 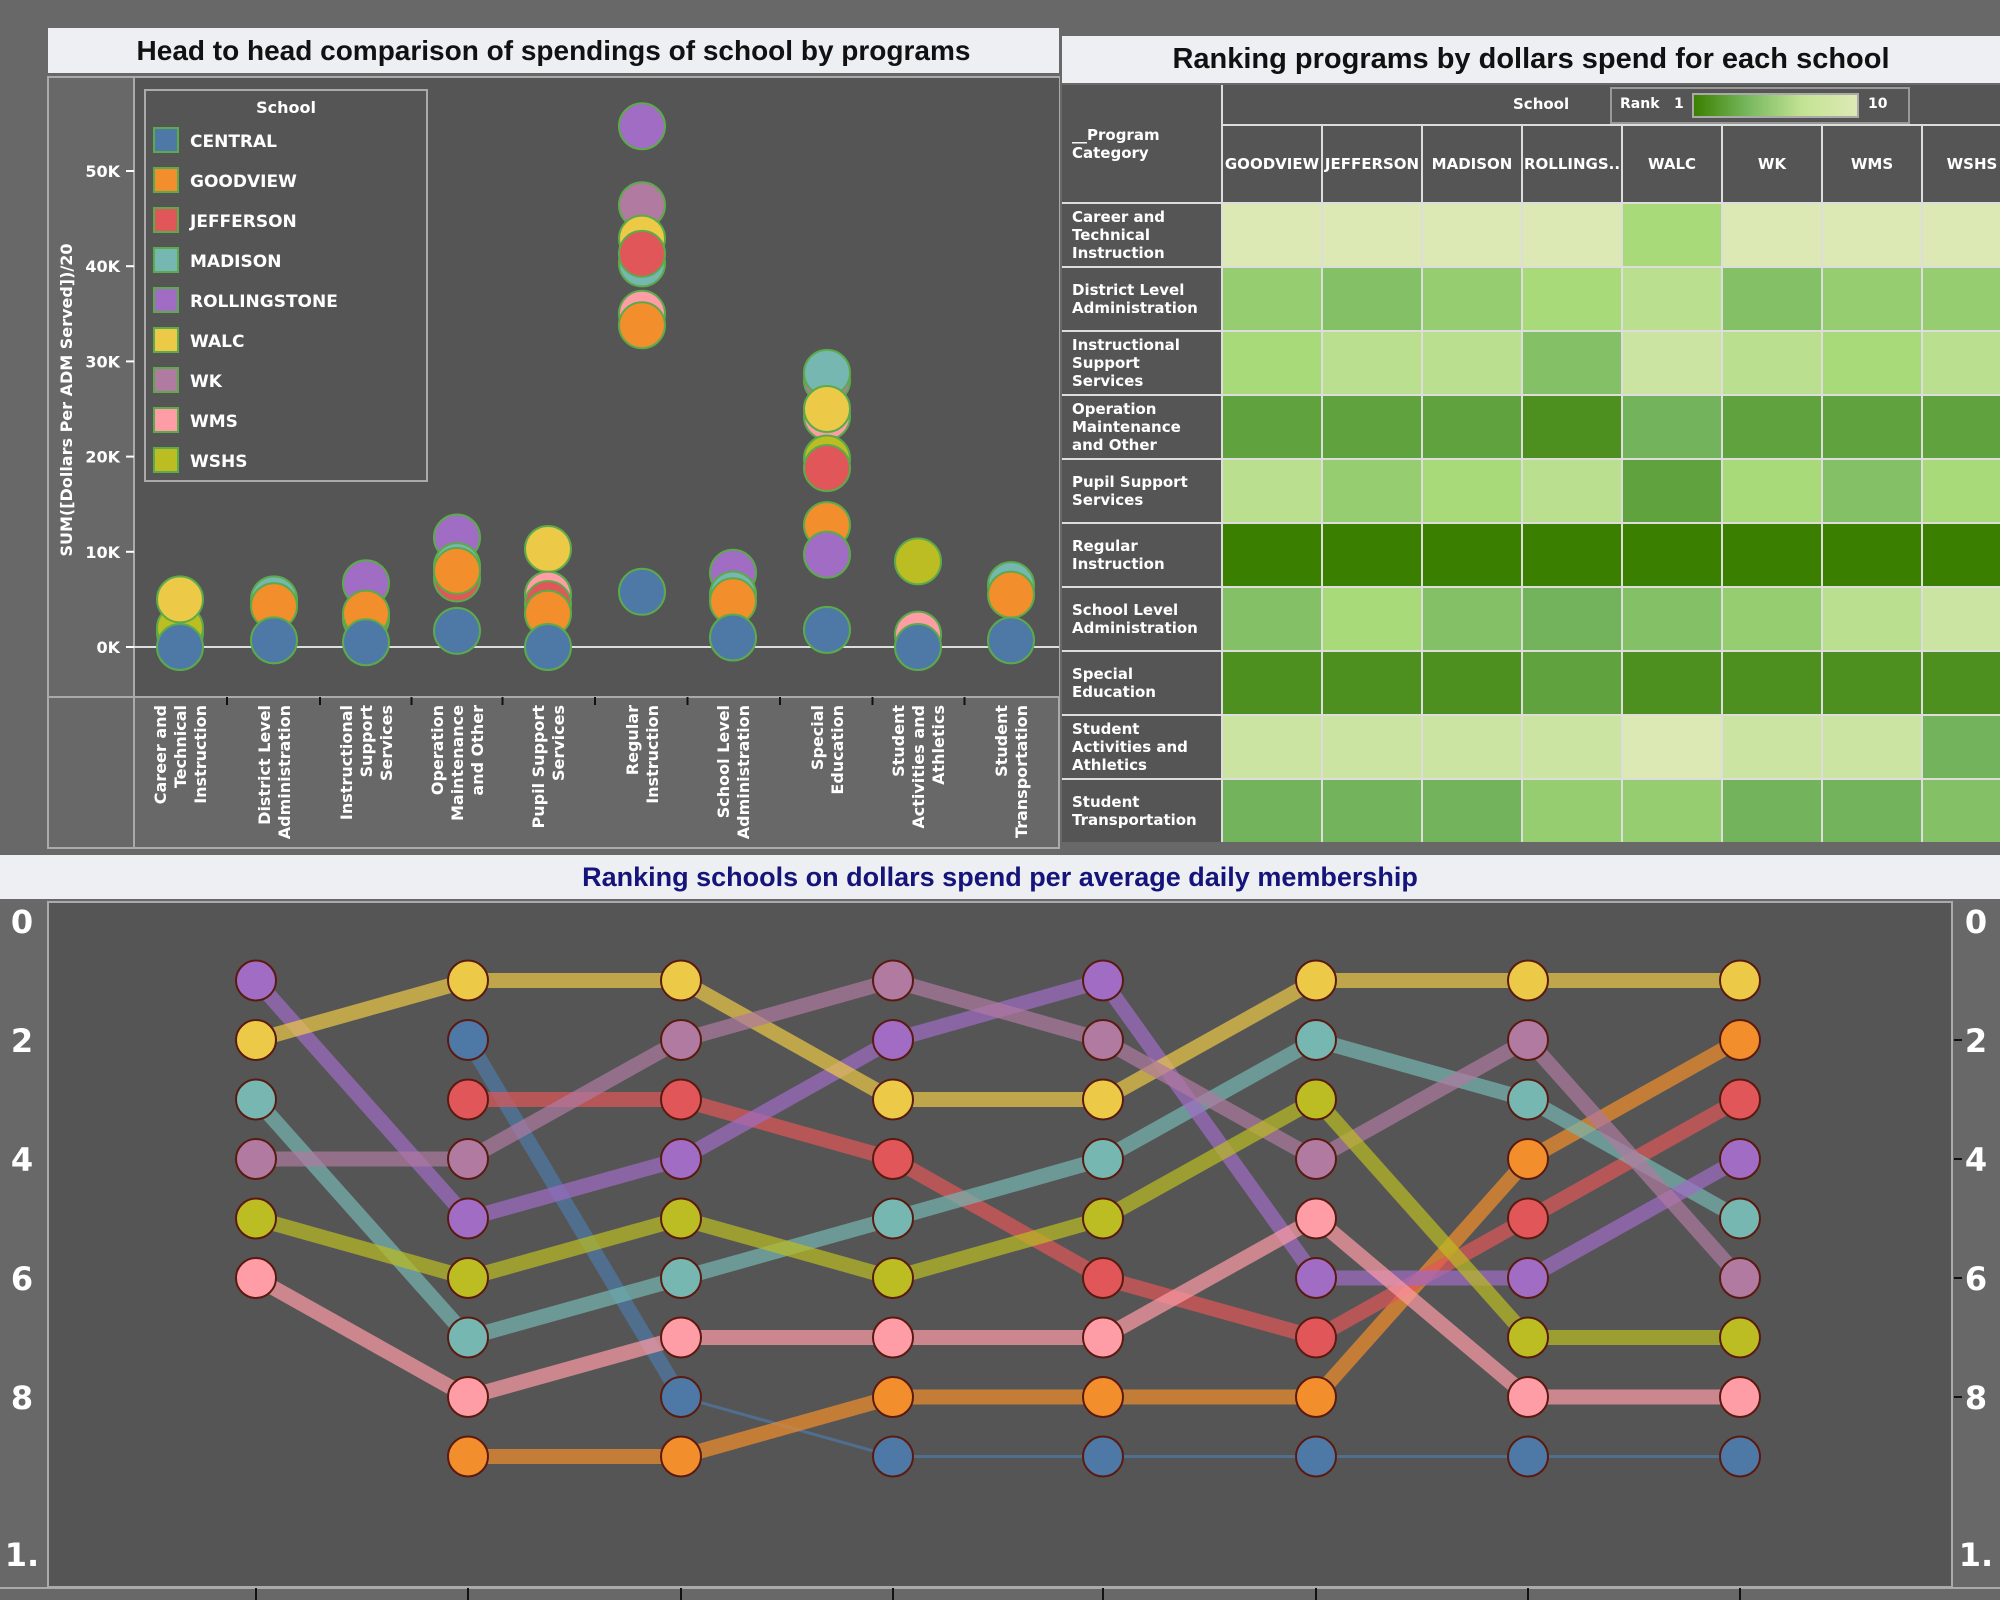 What do you see at coordinates (1142, 684) in the screenshot?
I see `row-header: Special Education` at bounding box center [1142, 684].